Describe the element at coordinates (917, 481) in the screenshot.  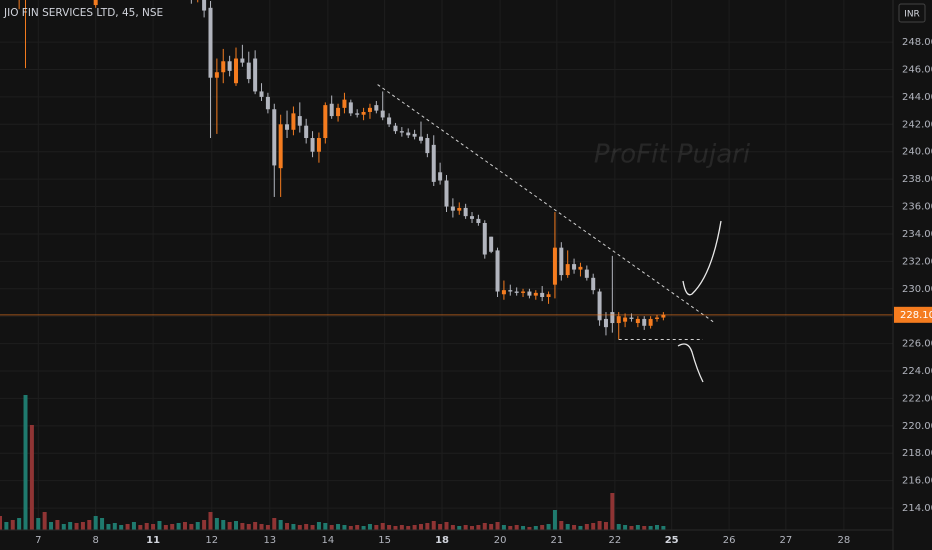
I see `y-tick-label: 216.00` at that location.